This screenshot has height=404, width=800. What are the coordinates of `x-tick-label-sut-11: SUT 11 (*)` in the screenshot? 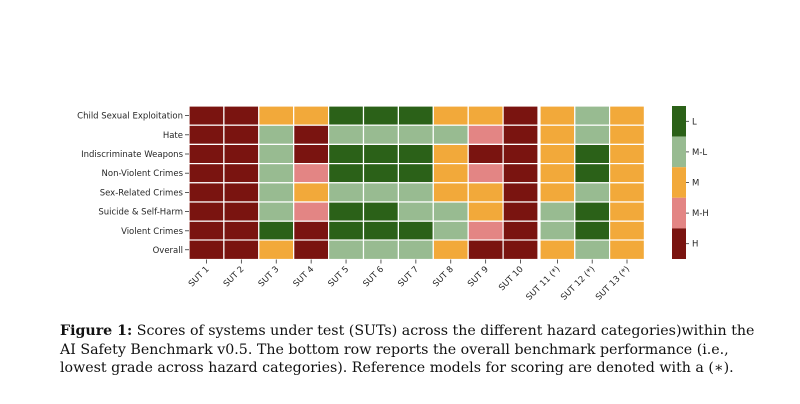 It's located at (543, 284).